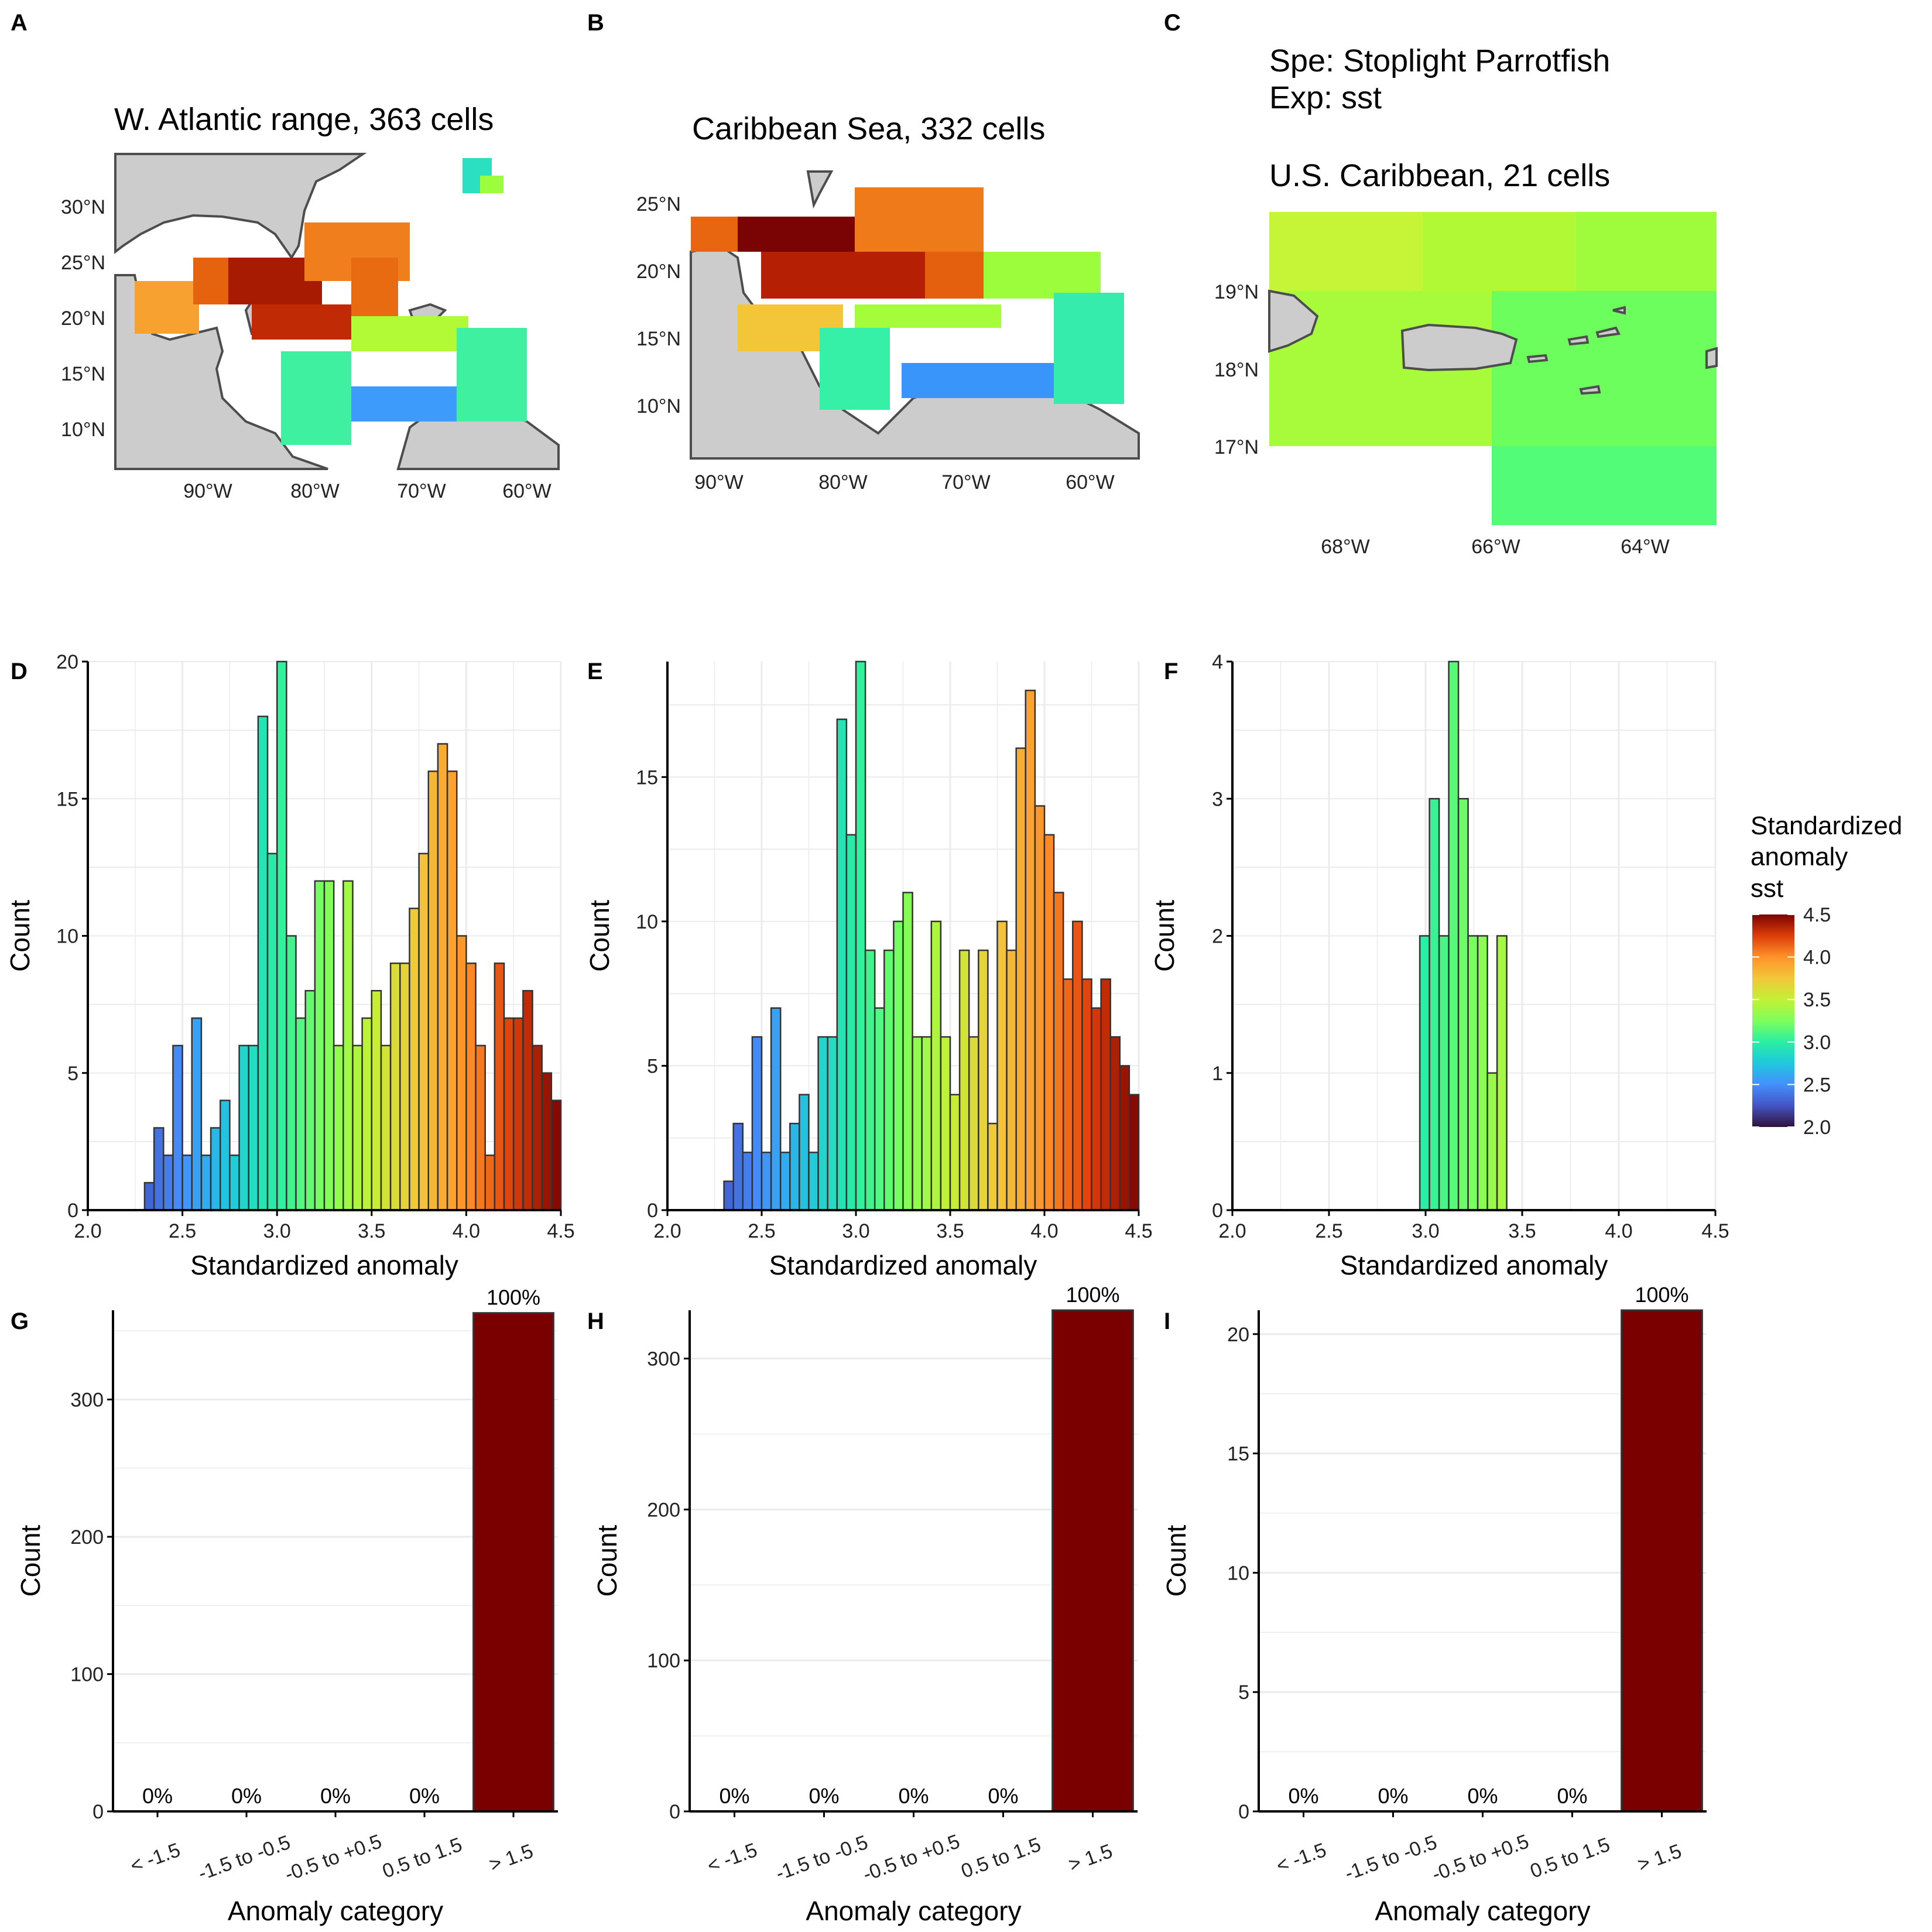 The image size is (1932, 1932). What do you see at coordinates (1817, 1043) in the screenshot?
I see `legend-tick-label: 3.0` at bounding box center [1817, 1043].